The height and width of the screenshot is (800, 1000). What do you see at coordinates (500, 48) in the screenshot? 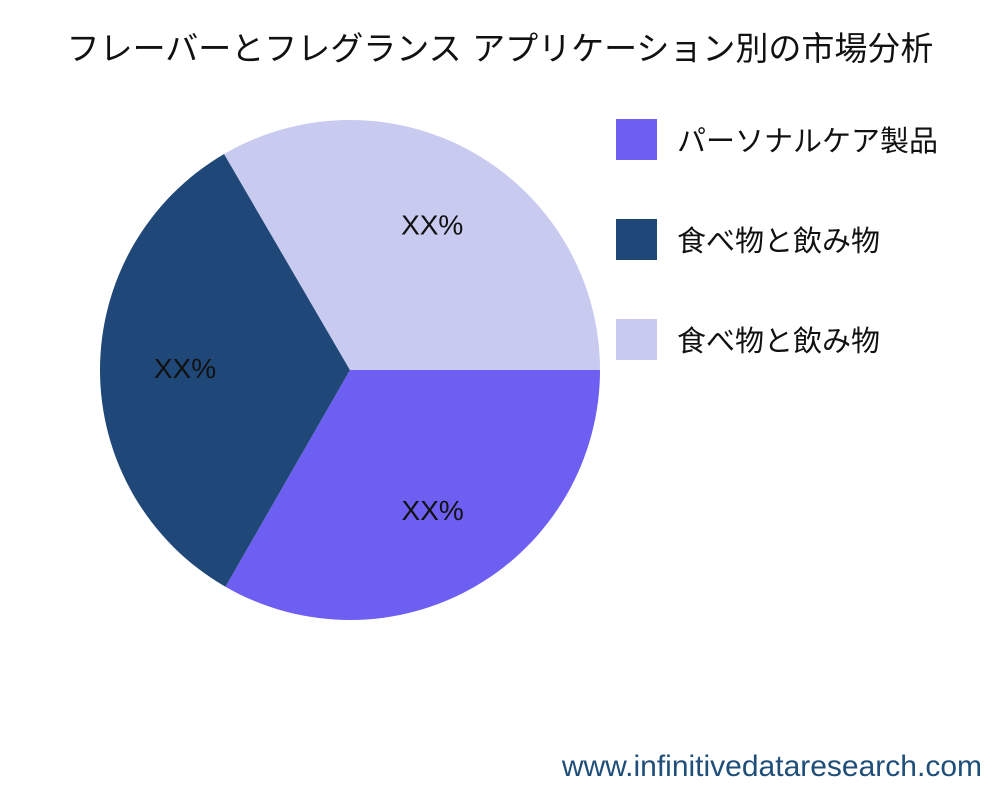
I see `chart-title: フレーバーとフレグランス アプリケーション別の市場分析` at bounding box center [500, 48].